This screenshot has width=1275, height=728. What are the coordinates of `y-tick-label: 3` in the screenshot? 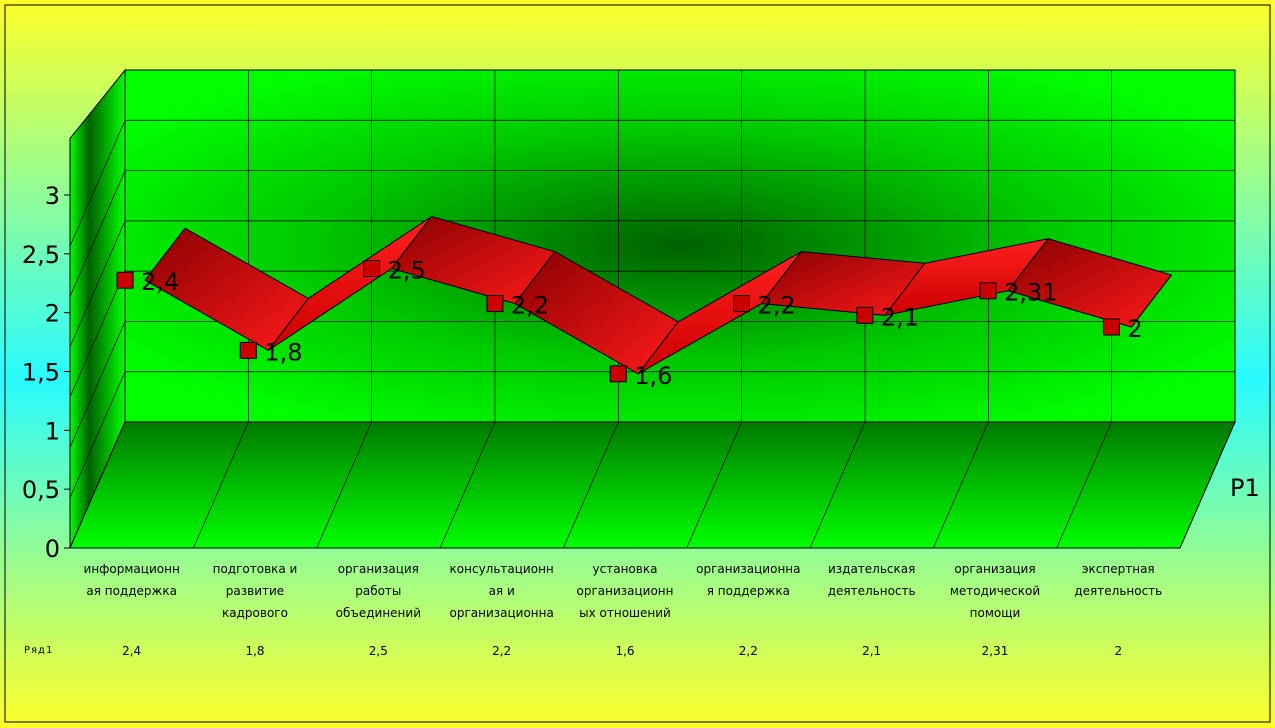 It's located at (52, 196).